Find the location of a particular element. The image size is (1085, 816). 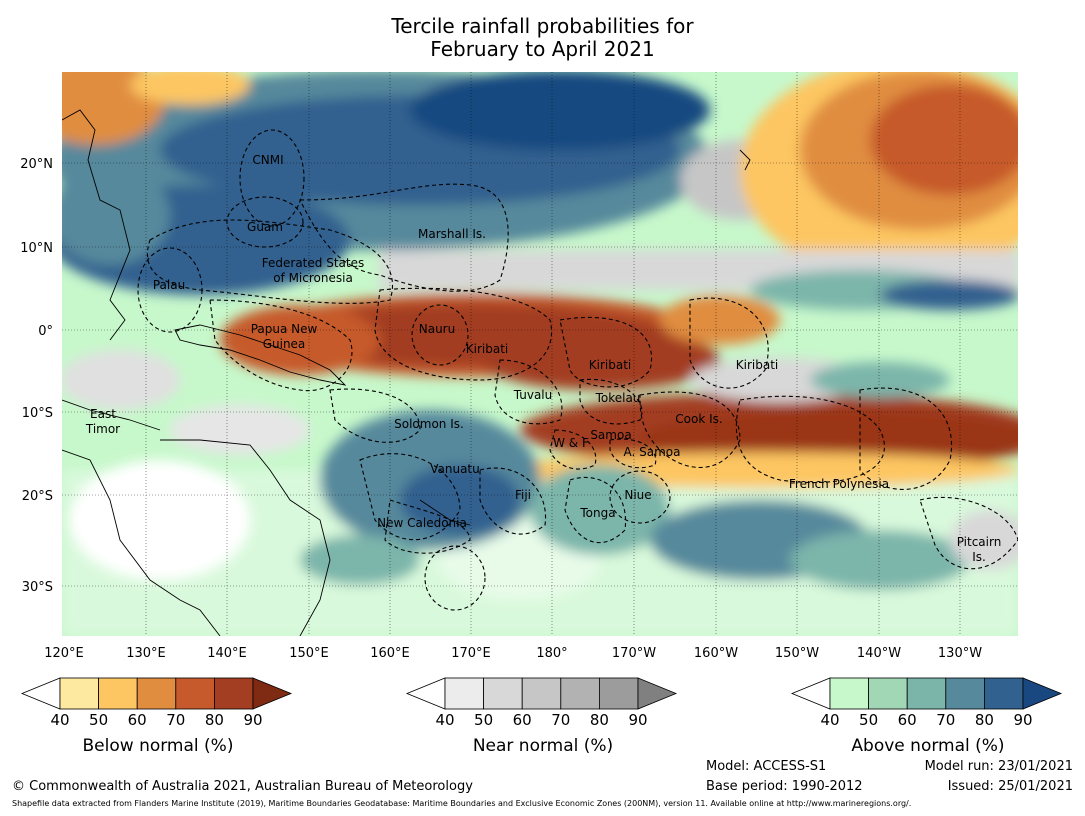

lon-label: 150°E is located at coordinates (309, 653).